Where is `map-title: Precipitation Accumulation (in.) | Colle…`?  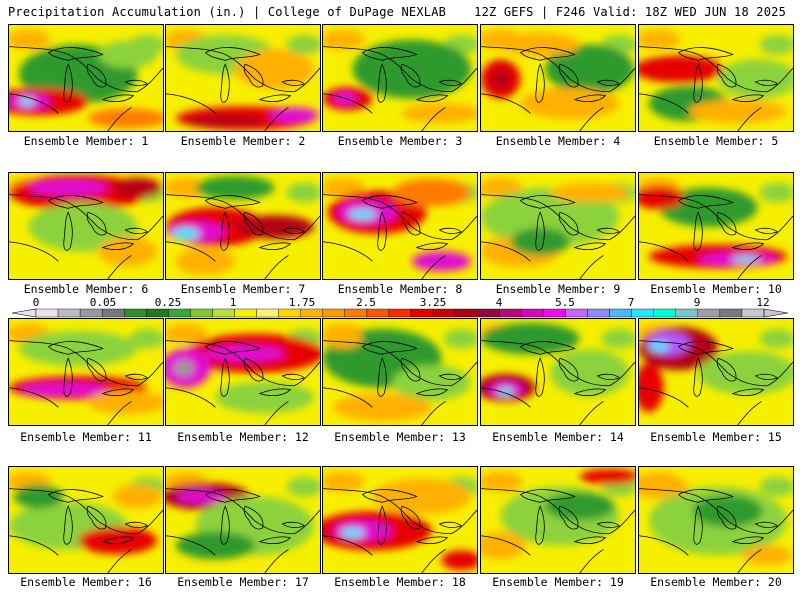
map-title: Precipitation Accumulation (in.) | Colle… is located at coordinates (227, 12).